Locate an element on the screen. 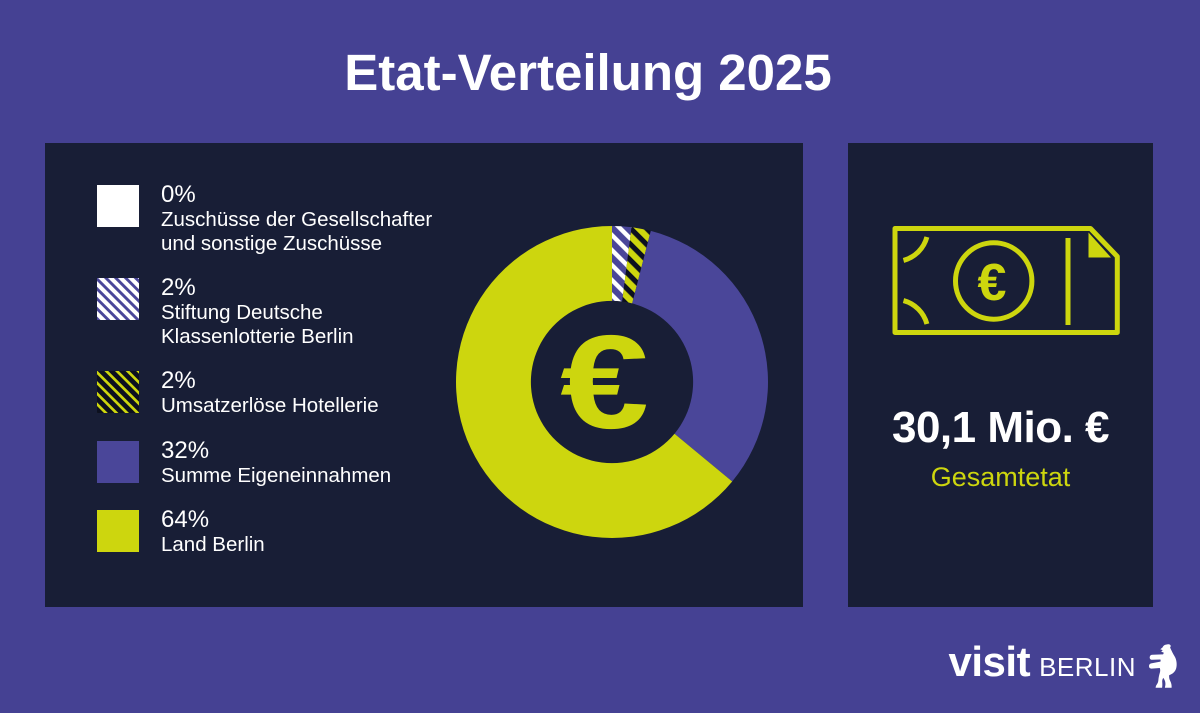 The image size is (1200, 713). legend-item: 2% Umsatzerlöse Hotellerie is located at coordinates (279, 393).